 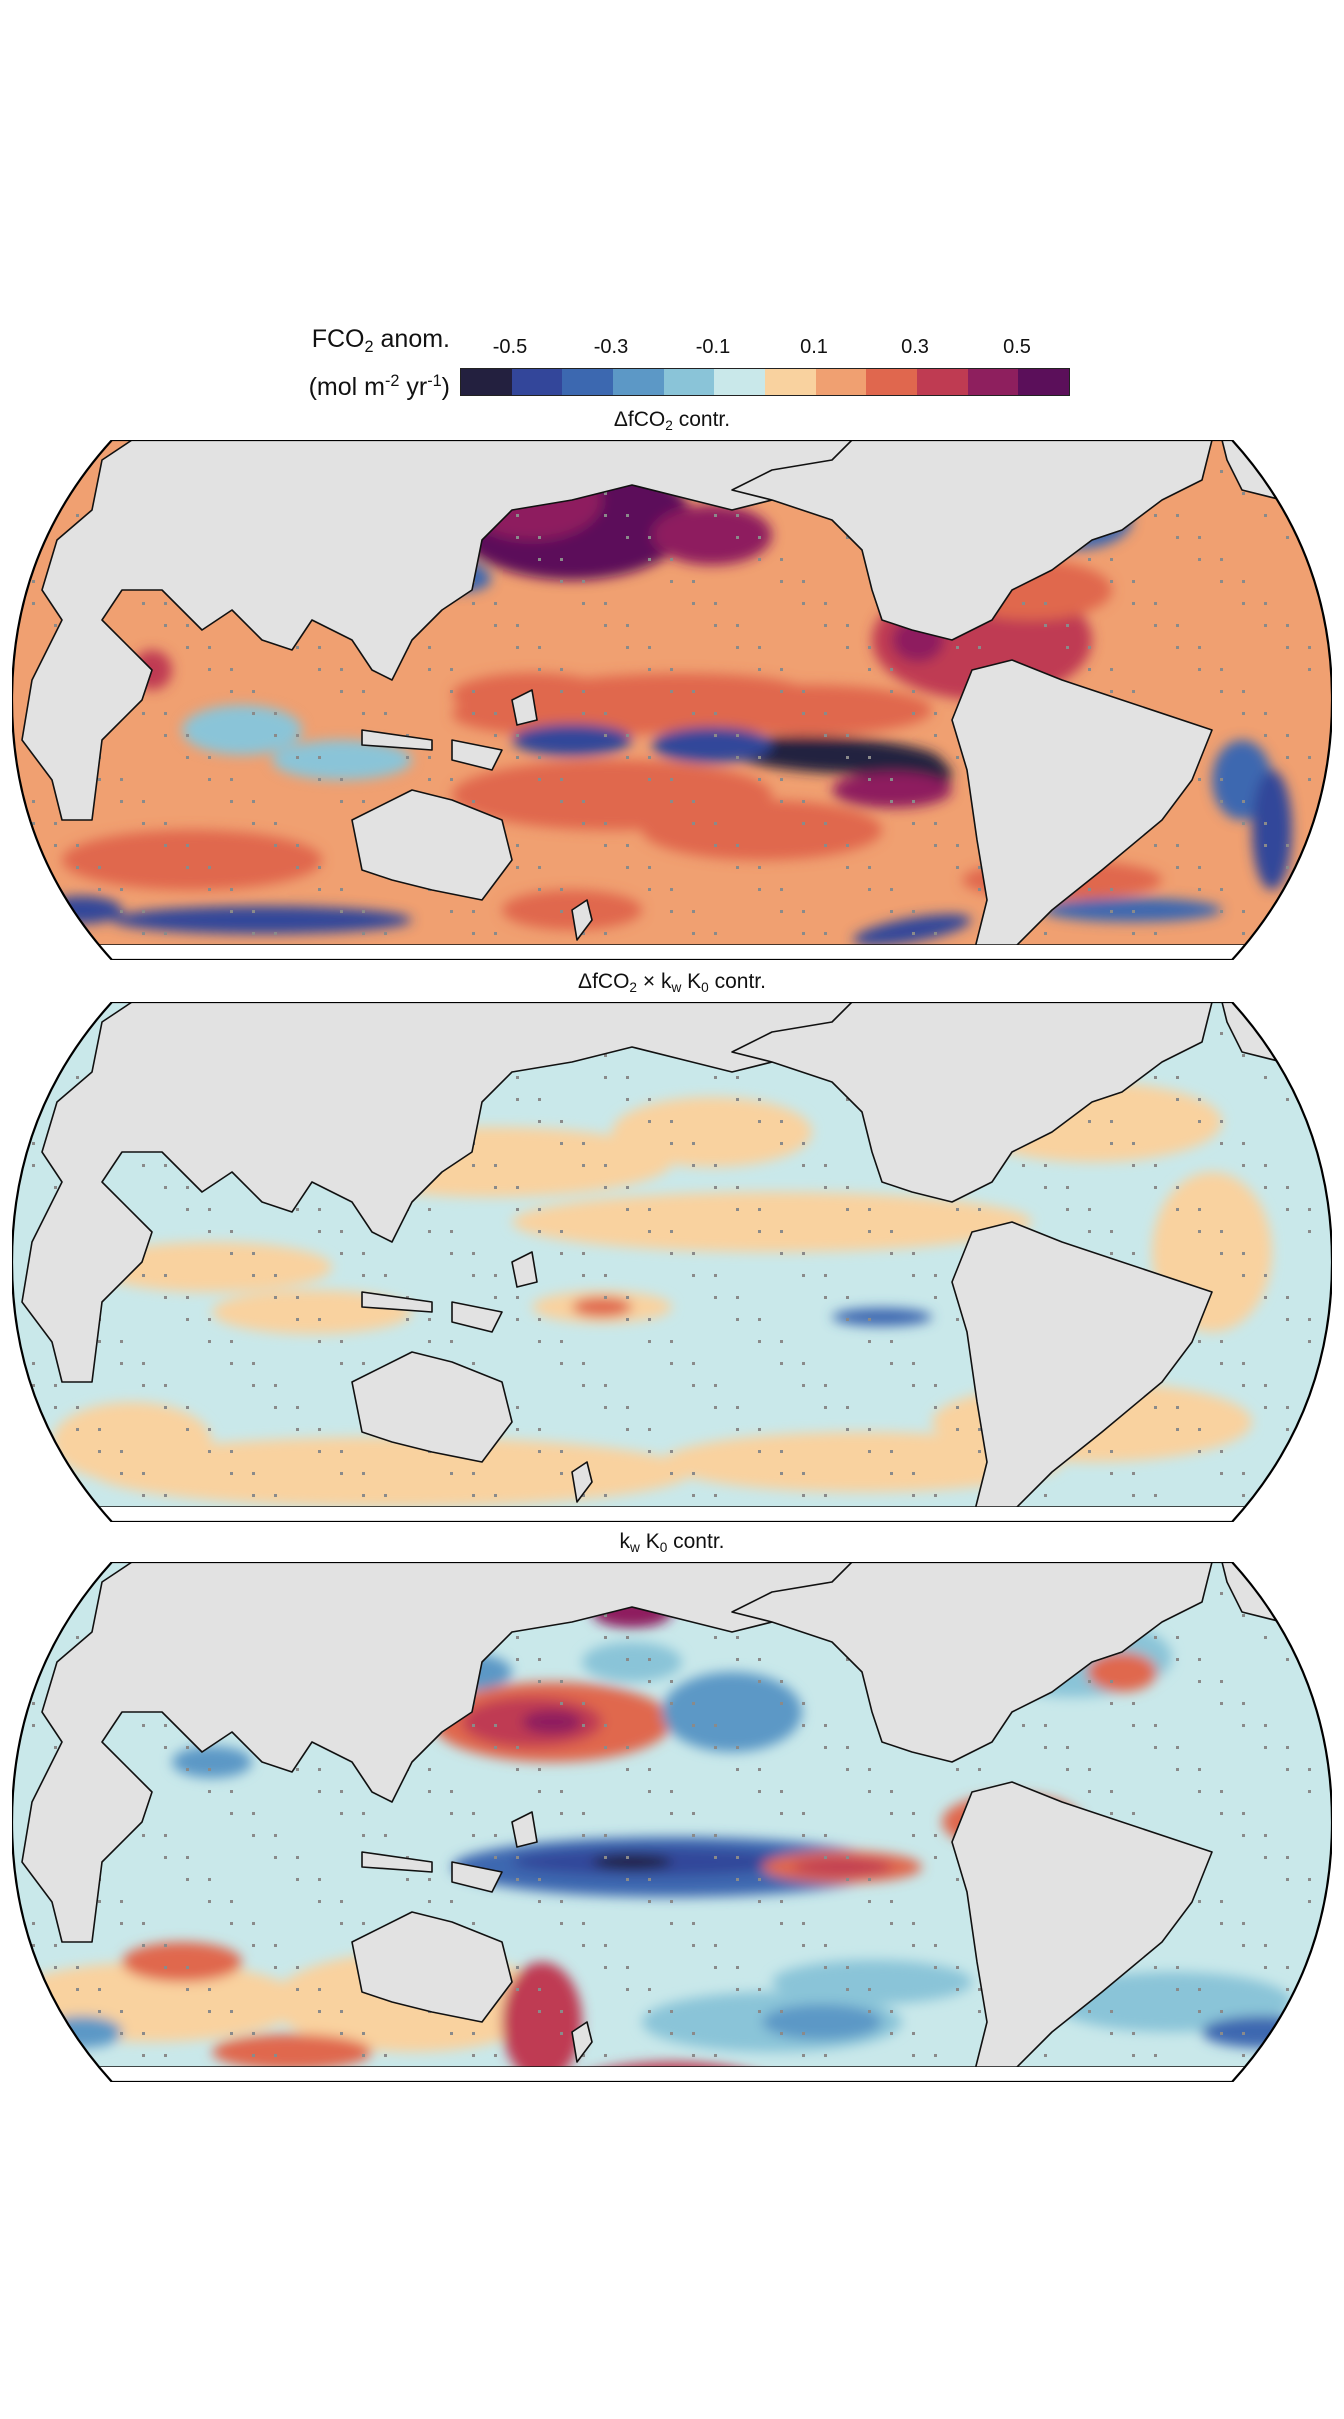 I want to click on cb-t2c: ), so click(x=445, y=386).